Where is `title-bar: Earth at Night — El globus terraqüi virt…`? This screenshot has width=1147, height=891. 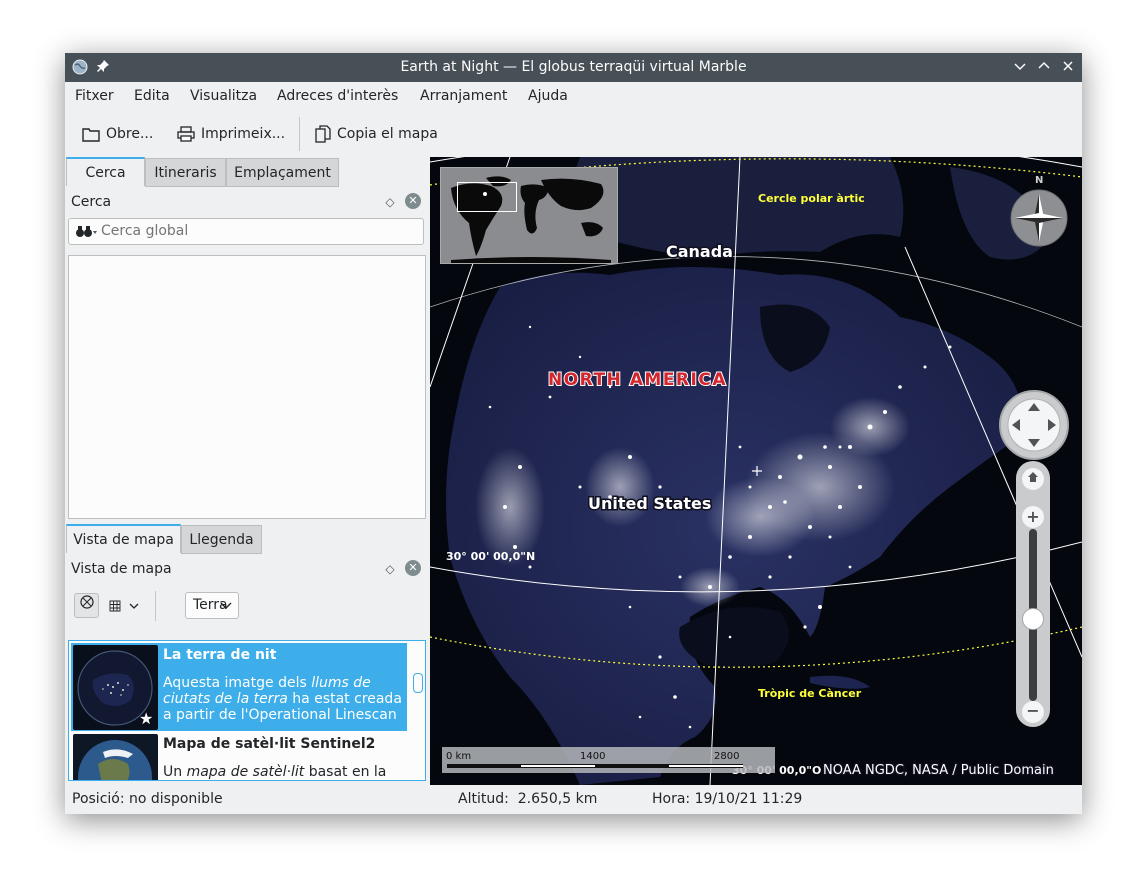
title-bar: Earth at Night — El globus terraqüi virt… is located at coordinates (573, 67).